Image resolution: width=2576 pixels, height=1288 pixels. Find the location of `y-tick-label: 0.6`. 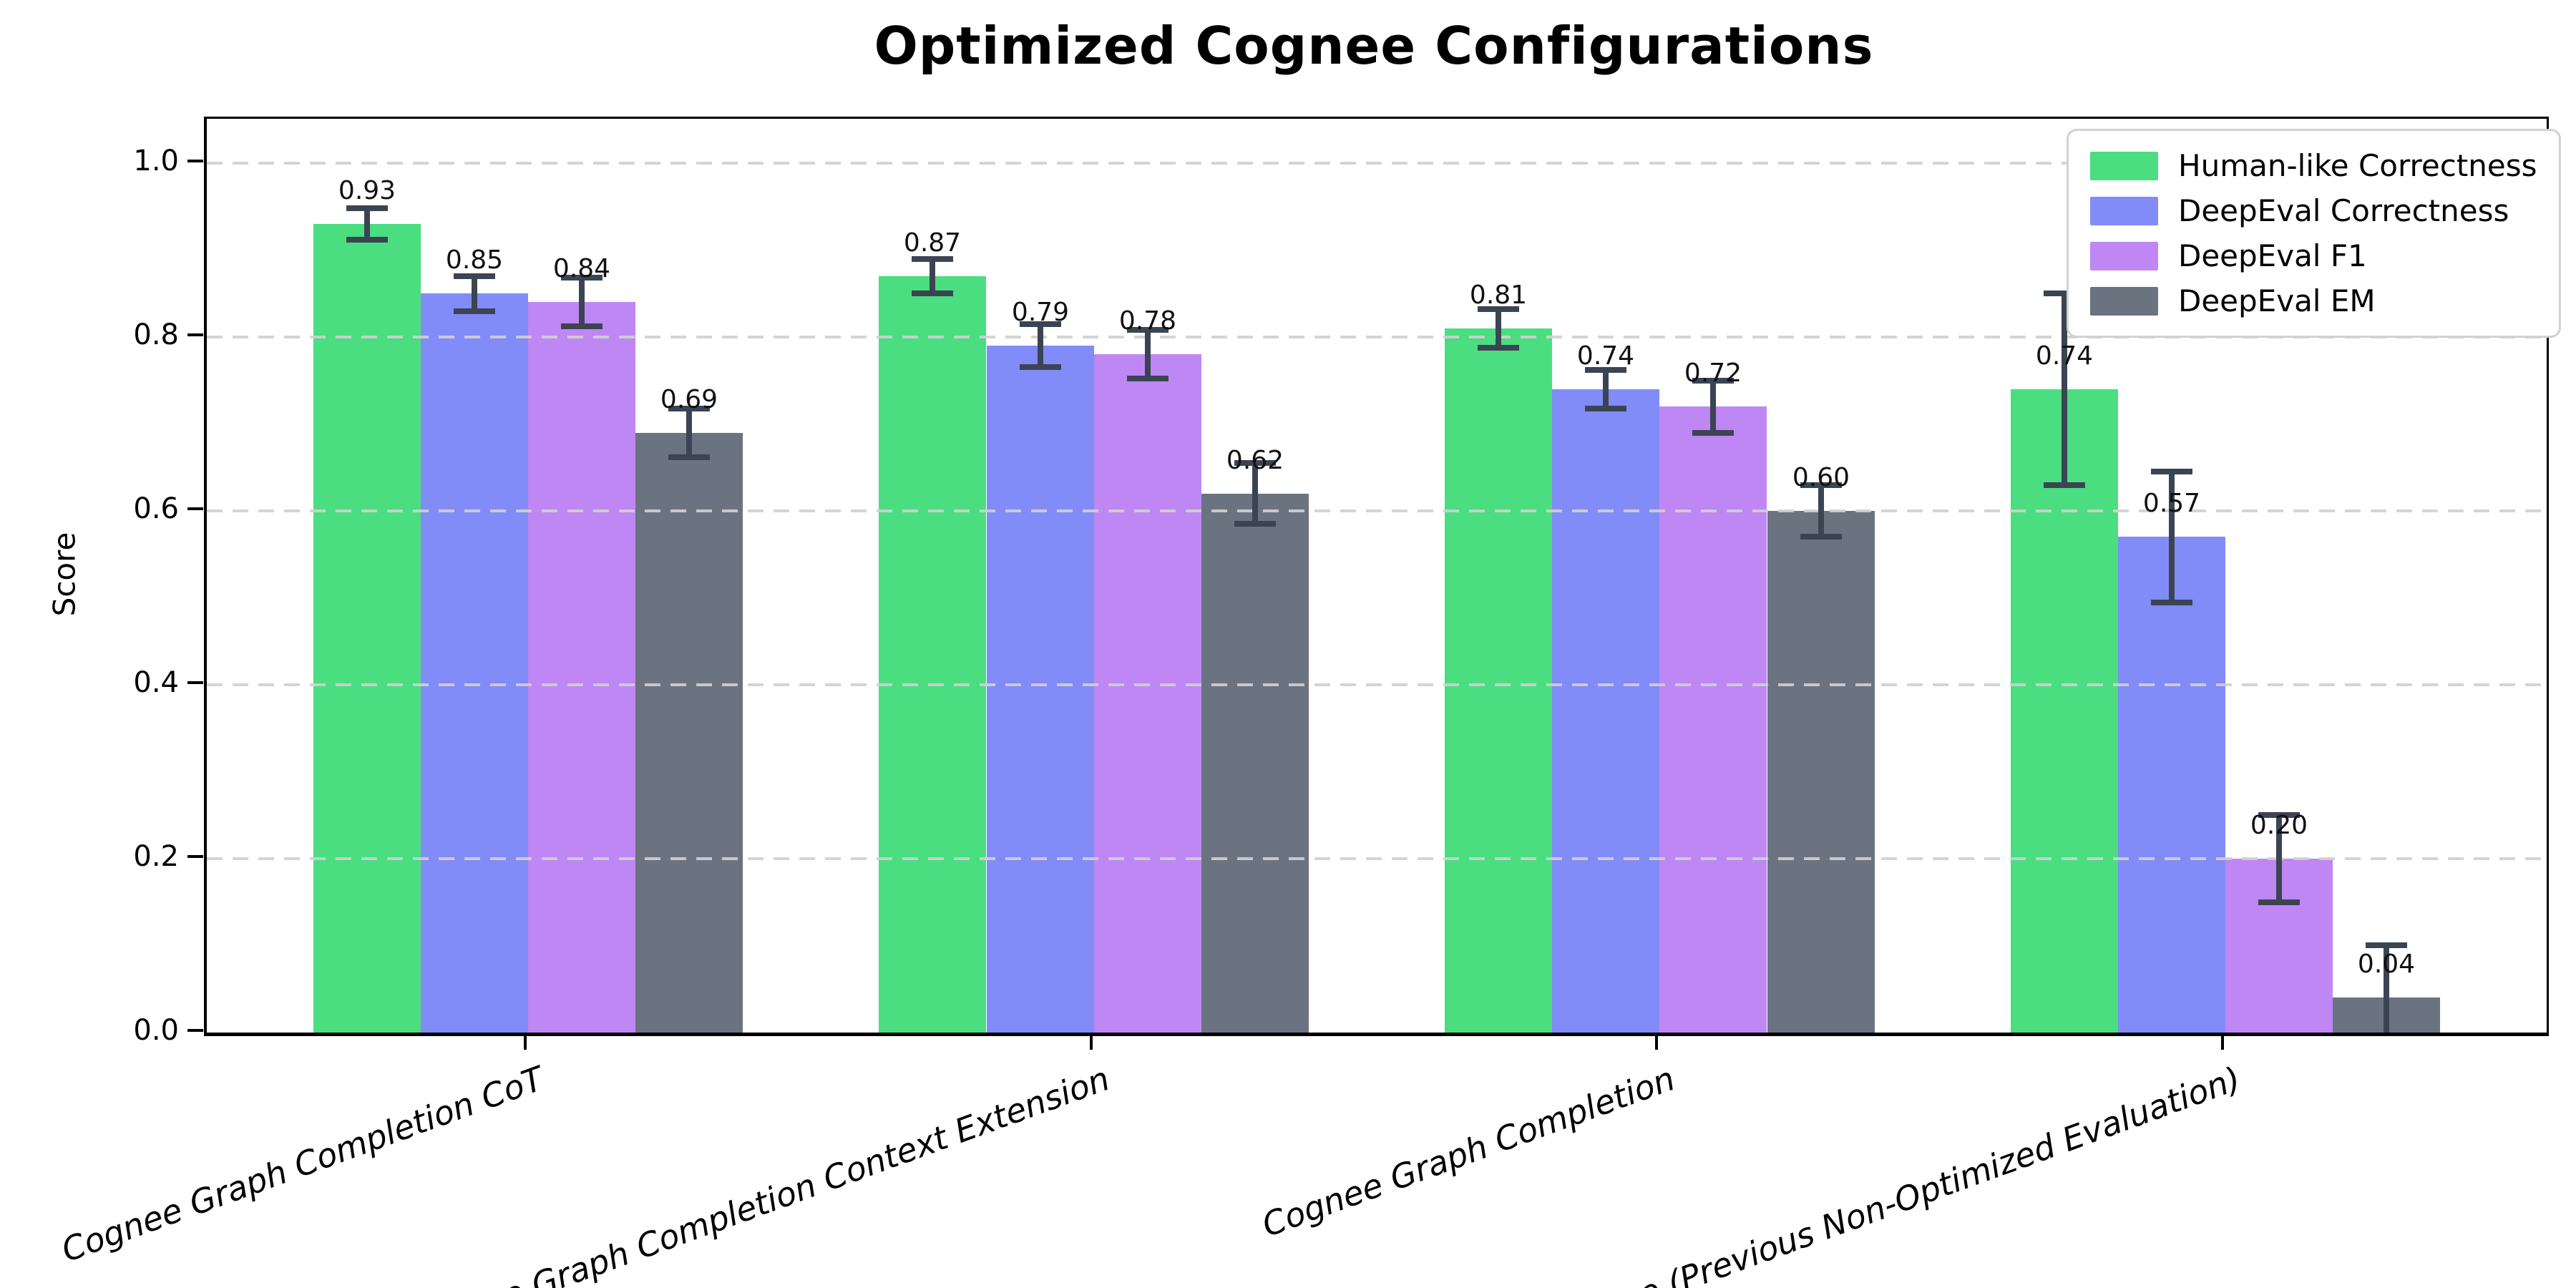

y-tick-label: 0.6 is located at coordinates (156, 508).